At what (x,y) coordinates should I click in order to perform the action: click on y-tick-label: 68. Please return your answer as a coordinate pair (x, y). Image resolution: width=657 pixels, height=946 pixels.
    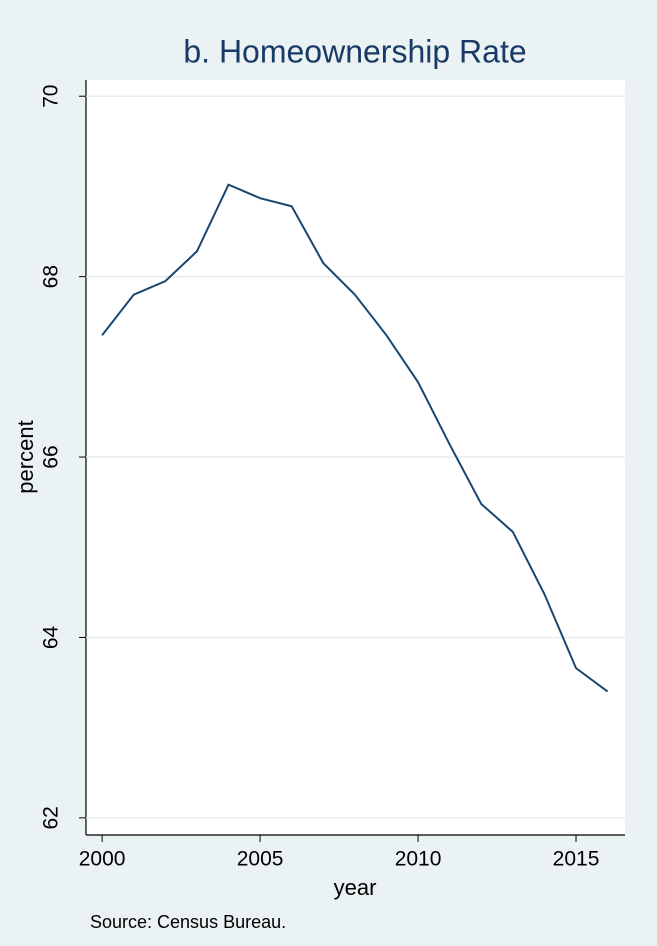
    Looking at the image, I should click on (51, 276).